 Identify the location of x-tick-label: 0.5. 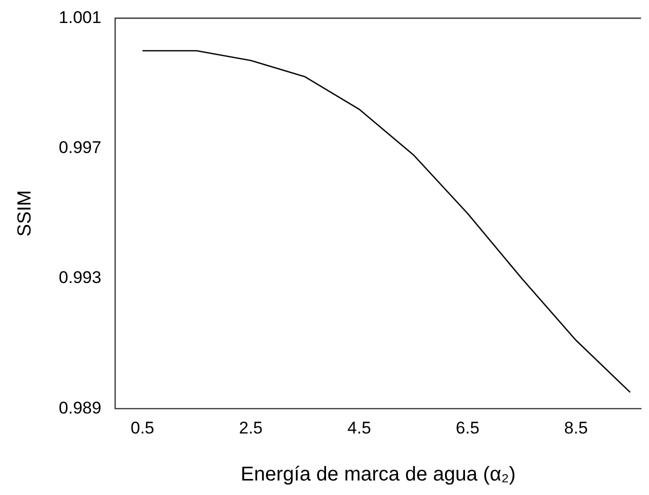
(142, 428).